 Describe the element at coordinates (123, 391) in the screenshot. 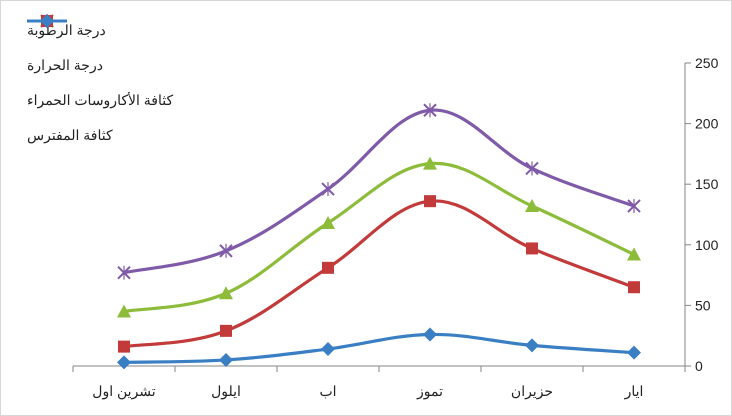

I see `x-tick-label: تشرين اول` at that location.